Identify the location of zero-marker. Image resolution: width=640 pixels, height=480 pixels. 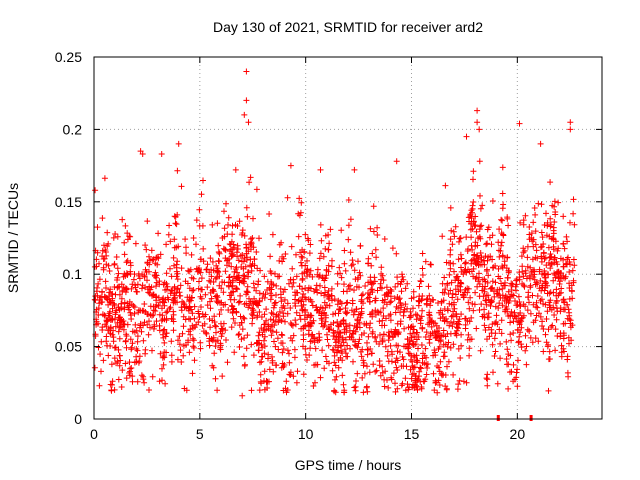
(531, 418).